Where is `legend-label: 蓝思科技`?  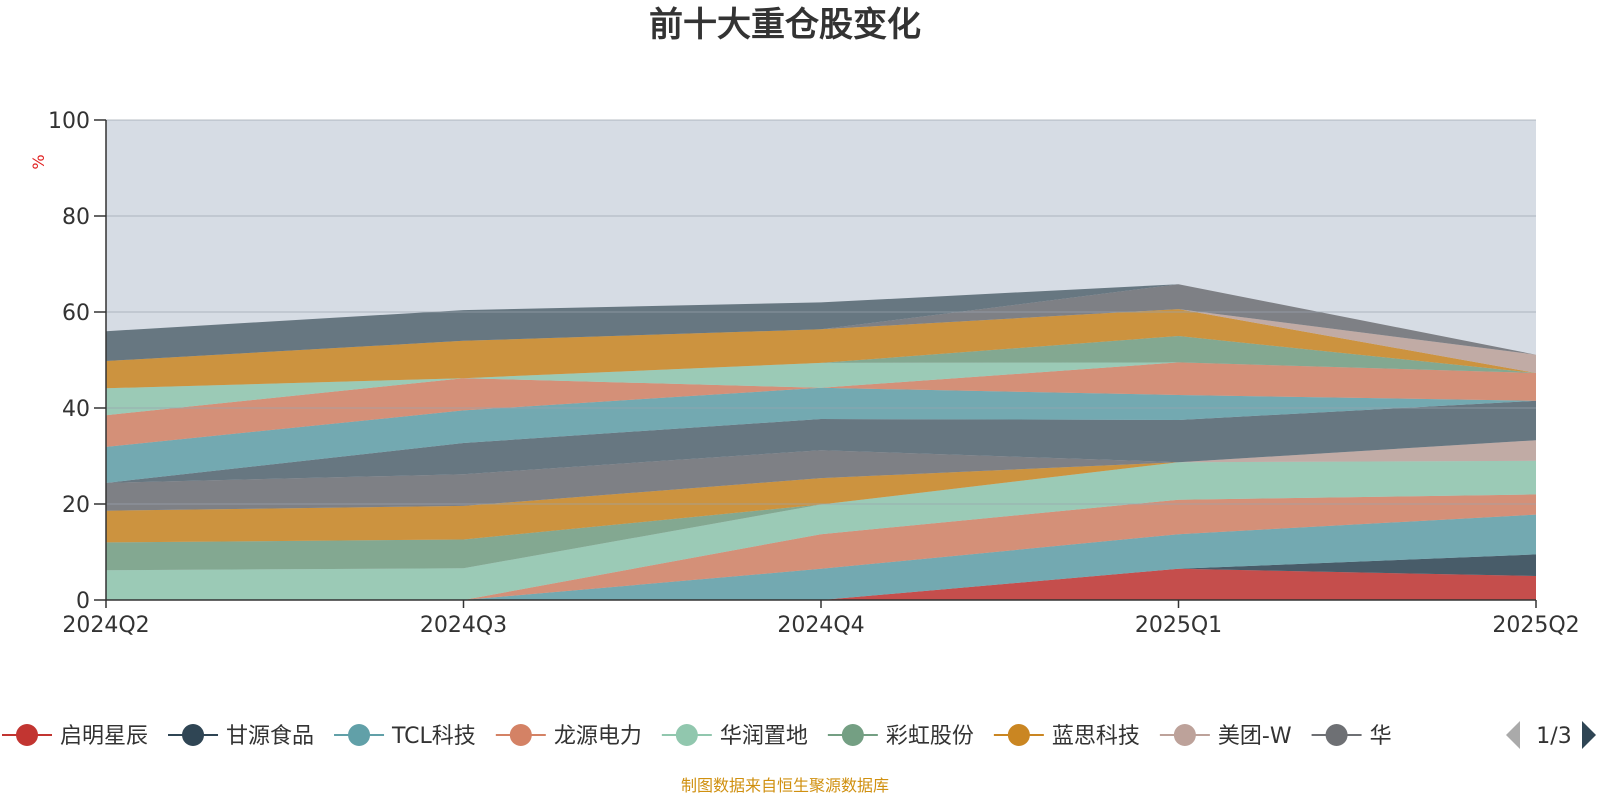
legend-label: 蓝思科技 is located at coordinates (1096, 736).